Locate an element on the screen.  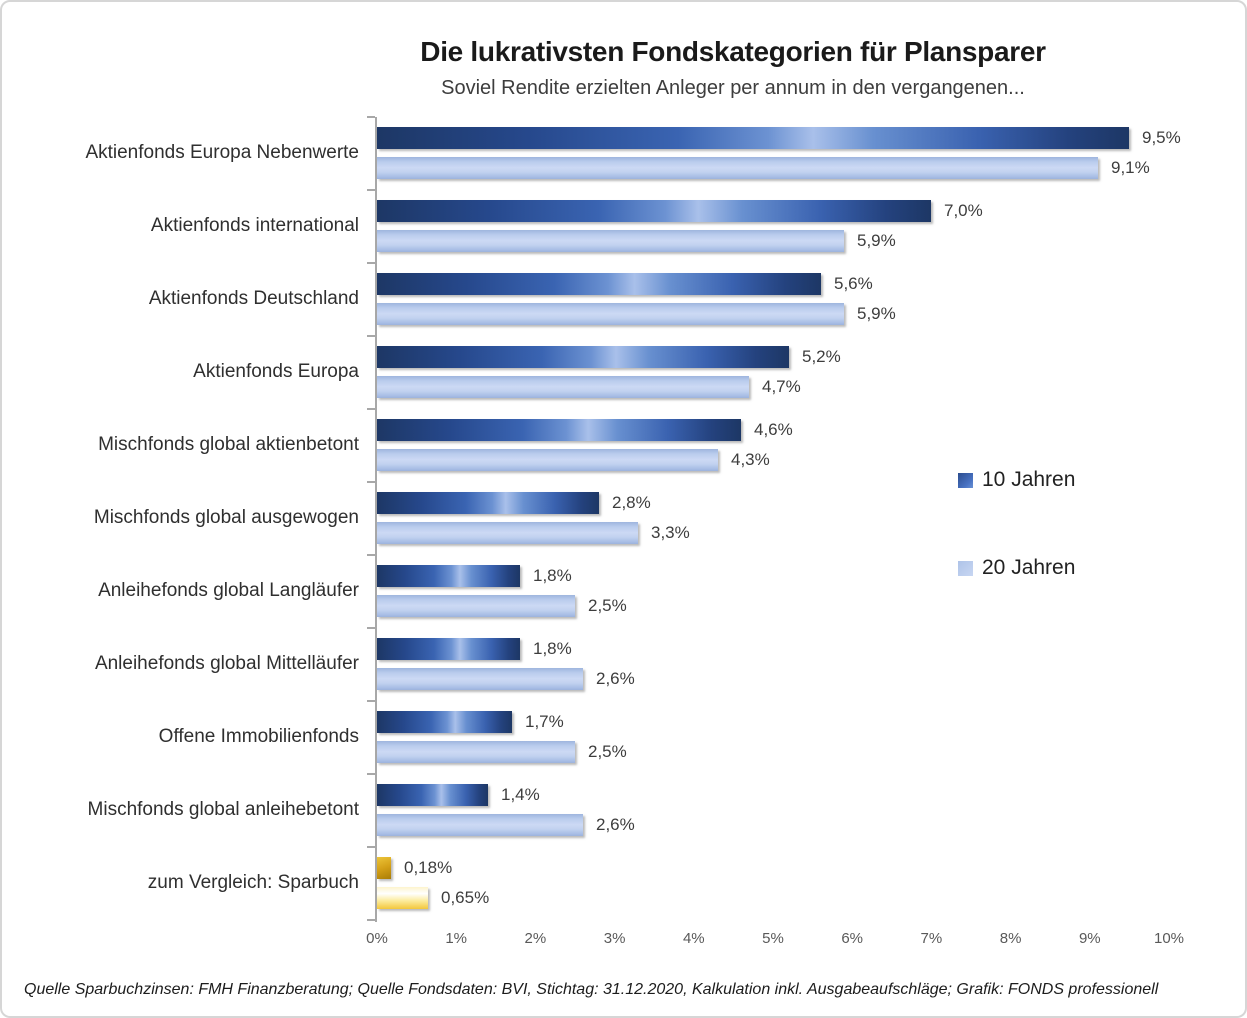
category-label: Anleihefonds global Mittelläufer is located at coordinates (226, 663).